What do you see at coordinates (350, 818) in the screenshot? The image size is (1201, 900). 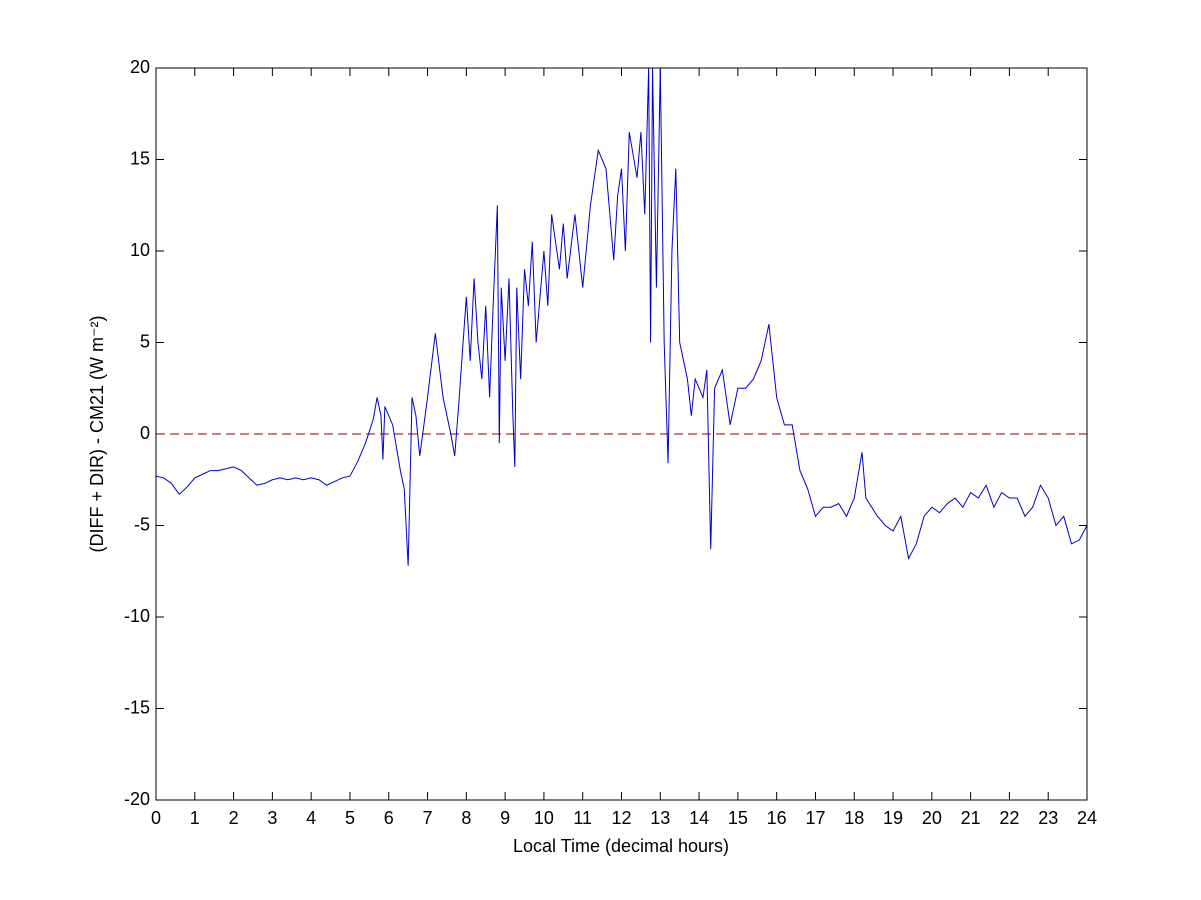 I see `x-tick-label: 5` at bounding box center [350, 818].